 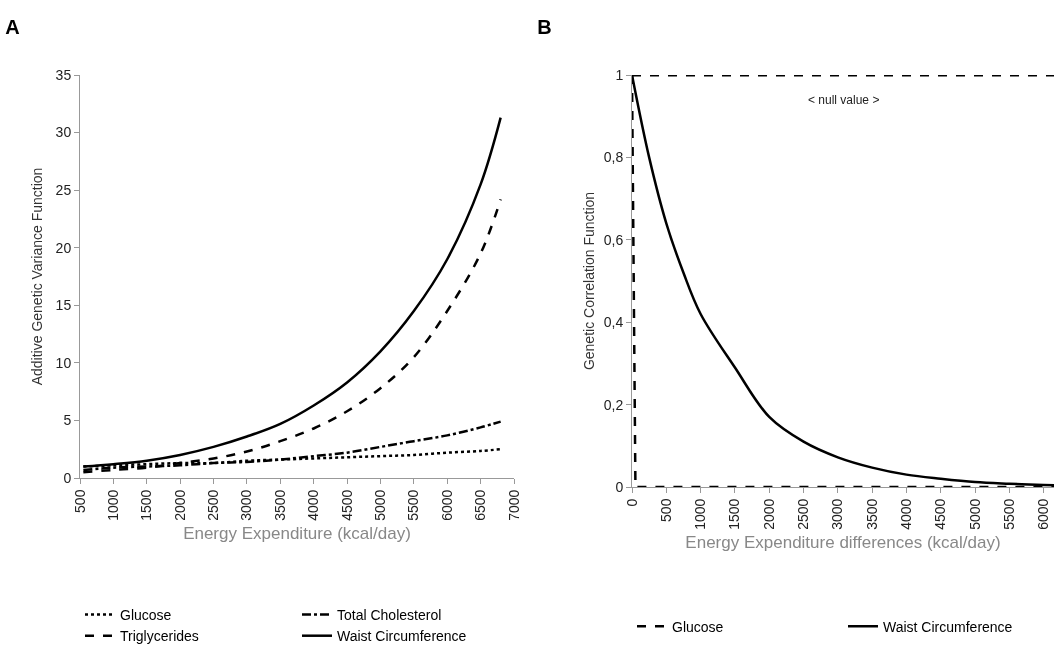 I want to click on y-tick-label: 0,2, so click(x=613, y=404).